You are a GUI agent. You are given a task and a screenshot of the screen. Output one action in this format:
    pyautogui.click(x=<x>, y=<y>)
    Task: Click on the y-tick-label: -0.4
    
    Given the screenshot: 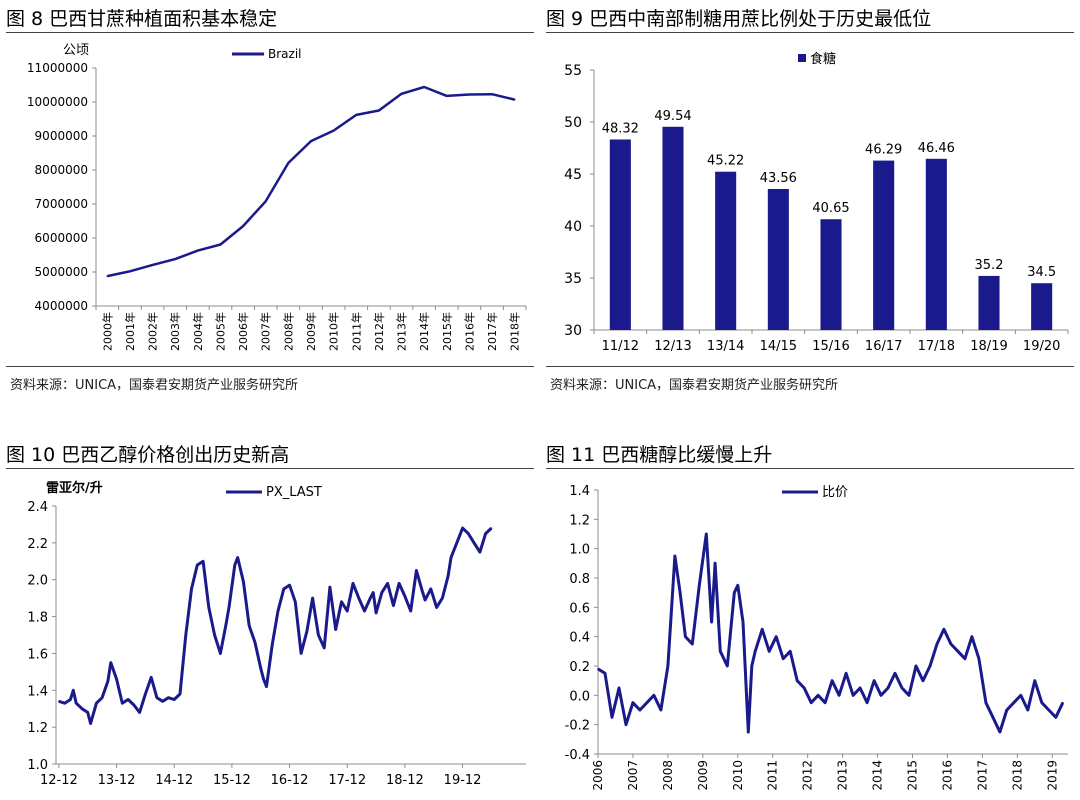 What is the action you would take?
    pyautogui.click(x=577, y=755)
    